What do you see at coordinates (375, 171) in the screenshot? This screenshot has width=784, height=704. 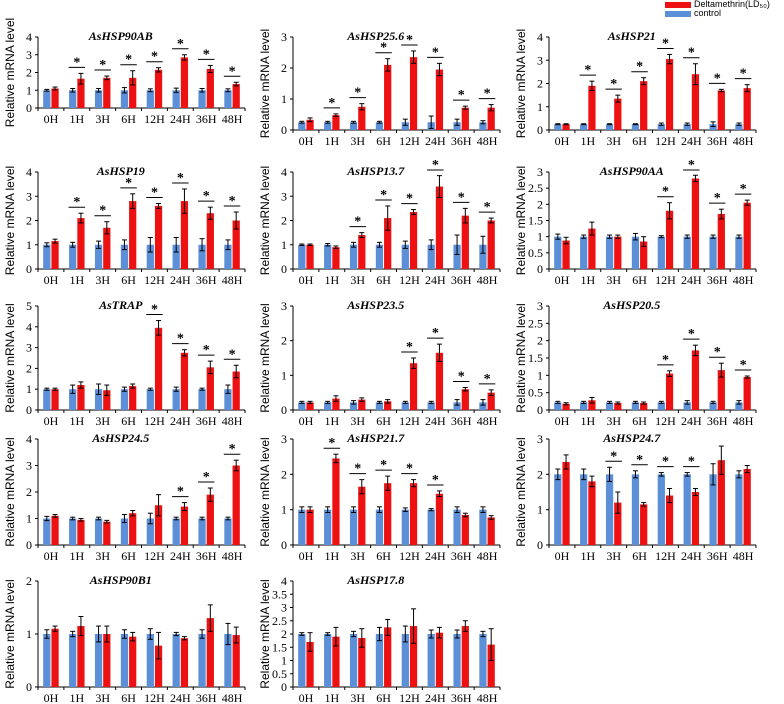 I see `chart-title: AsHSP13.7` at bounding box center [375, 171].